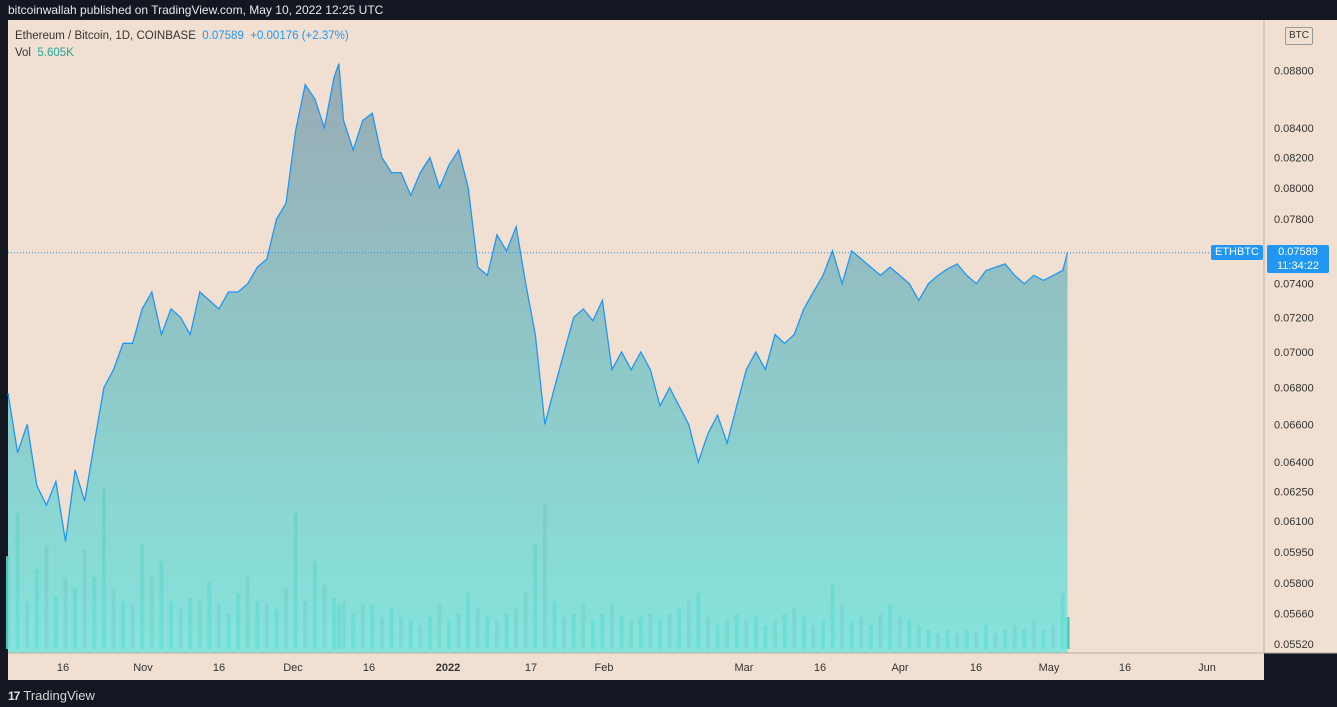 Image resolution: width=1337 pixels, height=707 pixels. Describe the element at coordinates (1294, 425) in the screenshot. I see `price-tick-label: 0.06600` at that location.